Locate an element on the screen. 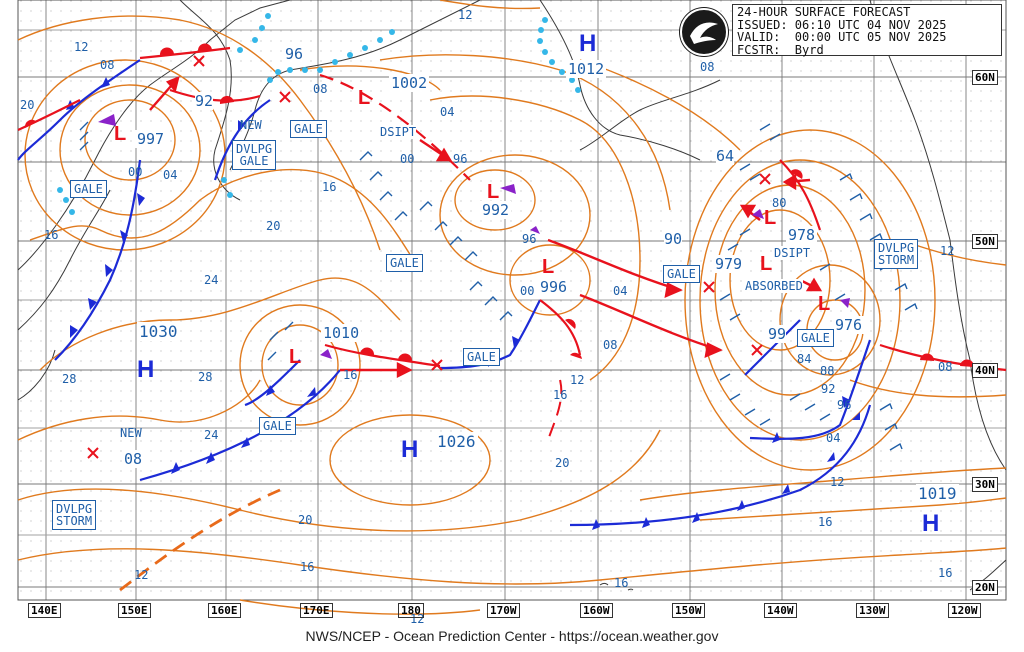 This screenshot has width=1024, height=652. low-978-label: 978 is located at coordinates (802, 235).